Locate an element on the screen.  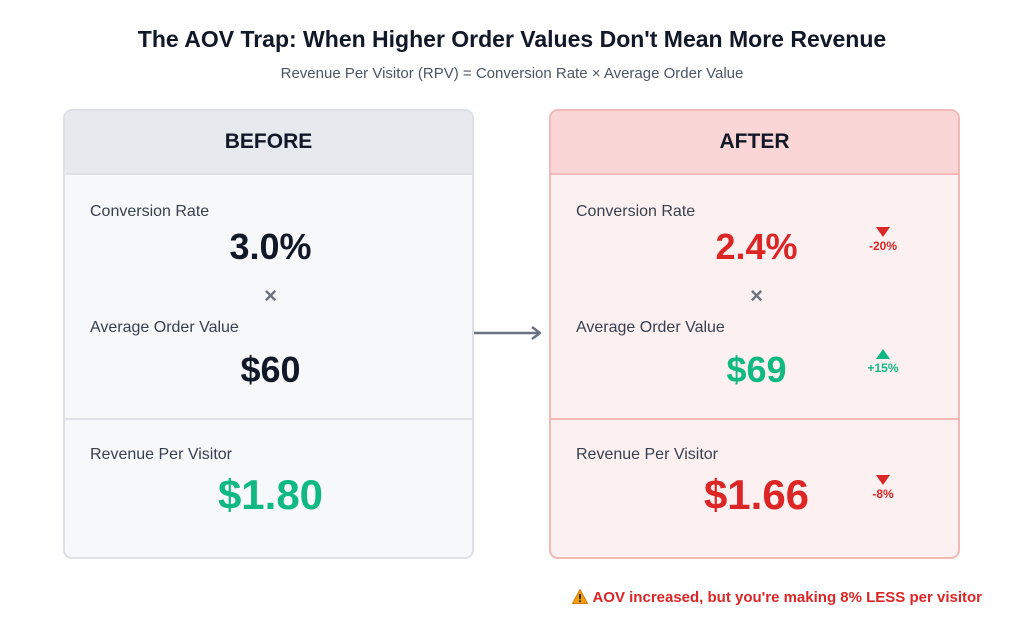
before-heading: BEFORE is located at coordinates (268, 143).